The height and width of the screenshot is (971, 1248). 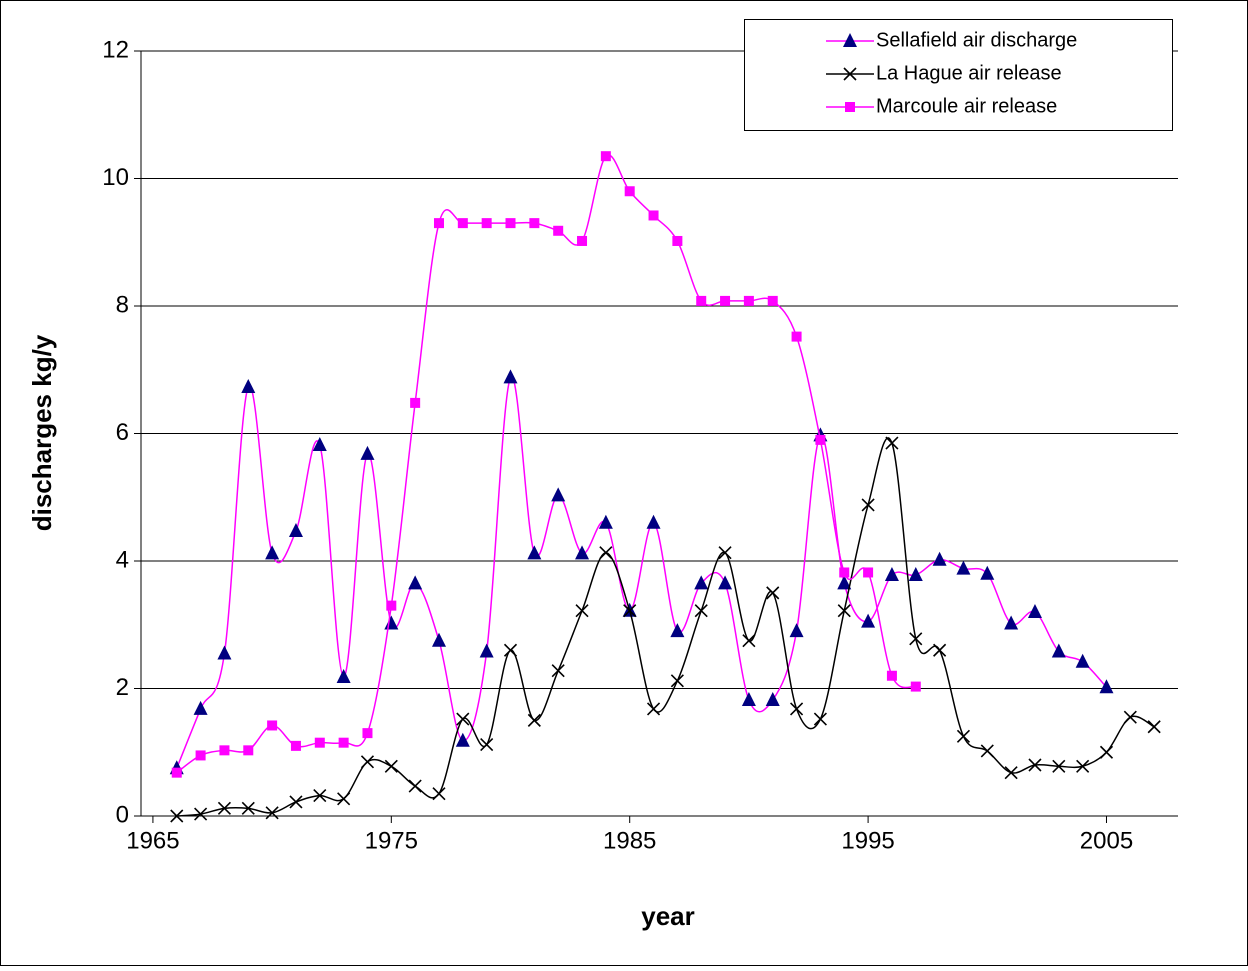 I want to click on x-tick-label: 1995, so click(x=867, y=840).